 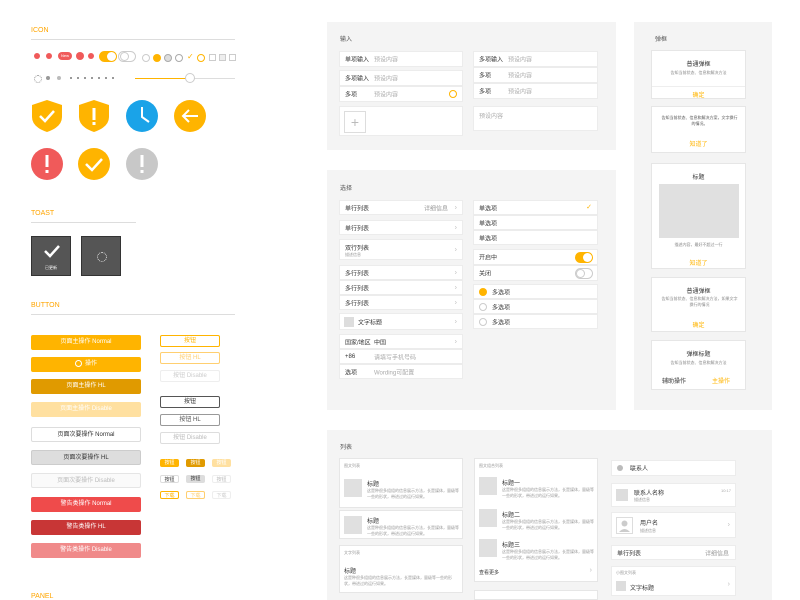 What do you see at coordinates (401, 59) in the screenshot?
I see `input-row: 单项输入 预设内容` at bounding box center [401, 59].